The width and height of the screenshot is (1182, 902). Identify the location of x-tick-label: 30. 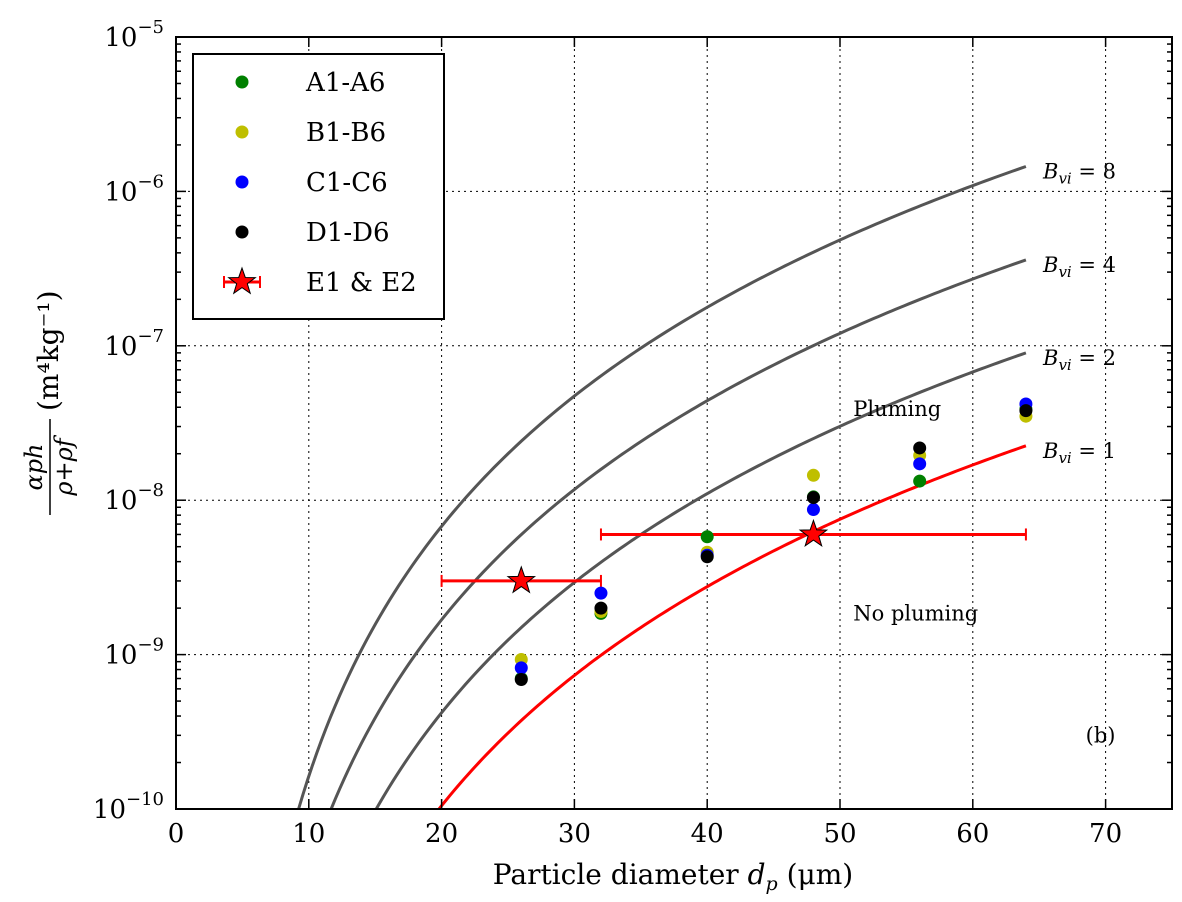
(574, 834).